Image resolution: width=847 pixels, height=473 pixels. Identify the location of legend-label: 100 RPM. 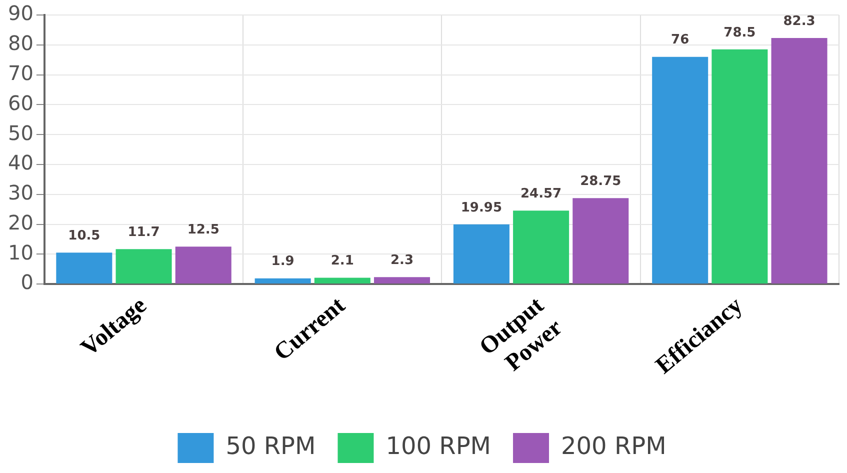
(439, 446).